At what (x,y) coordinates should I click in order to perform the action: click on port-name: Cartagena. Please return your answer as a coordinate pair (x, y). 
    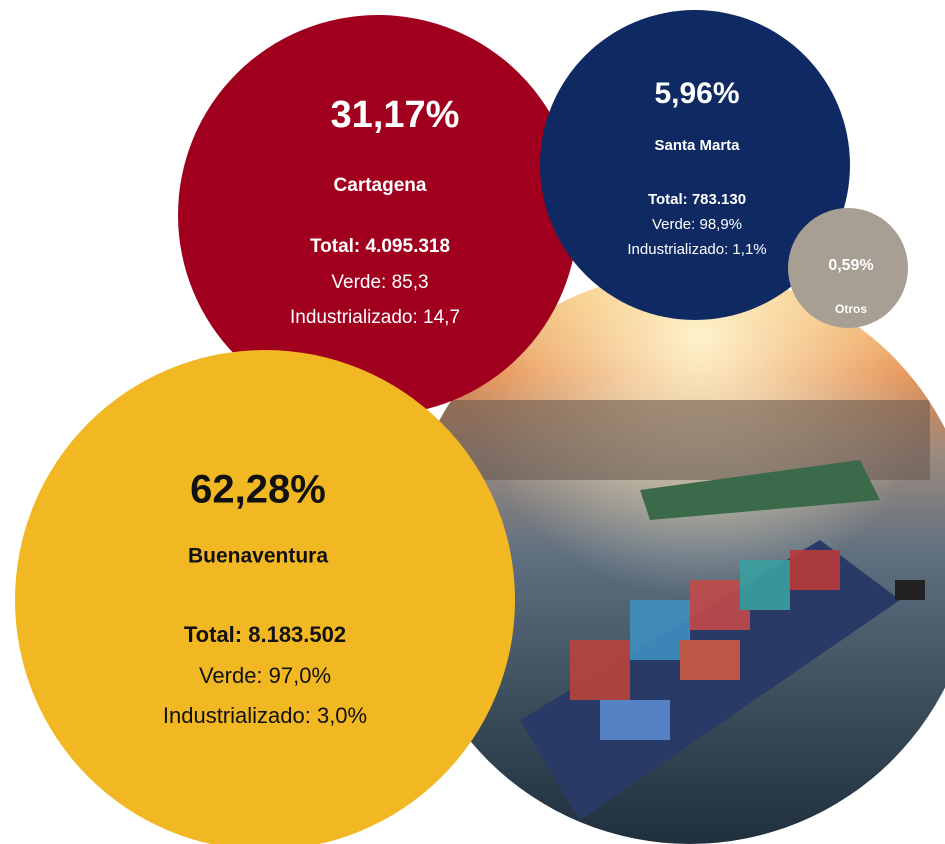
    Looking at the image, I should click on (380, 185).